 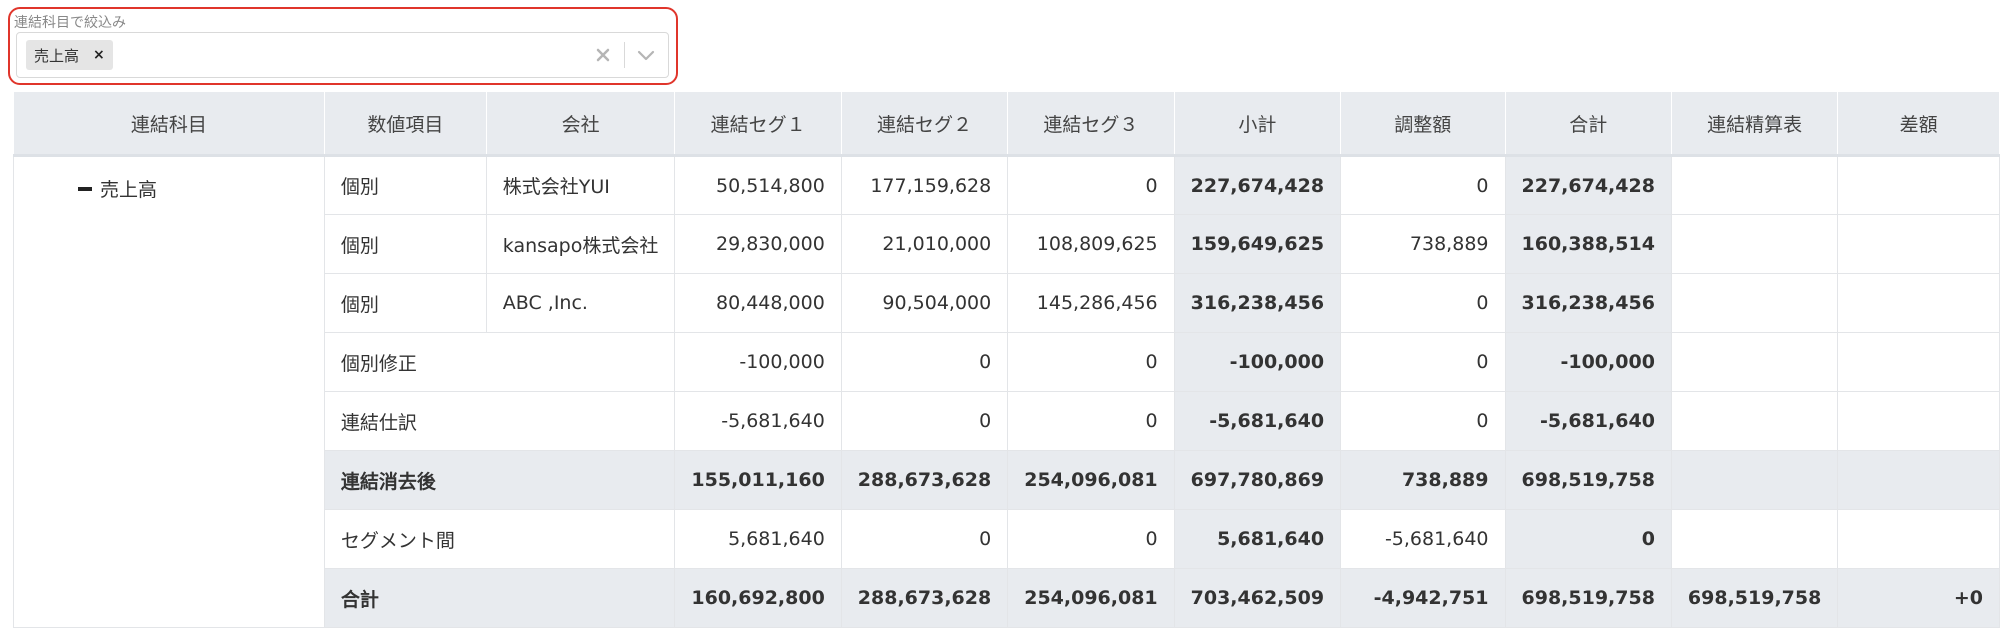 What do you see at coordinates (758, 598) in the screenshot?
I see `value-cell: 160,692,800` at bounding box center [758, 598].